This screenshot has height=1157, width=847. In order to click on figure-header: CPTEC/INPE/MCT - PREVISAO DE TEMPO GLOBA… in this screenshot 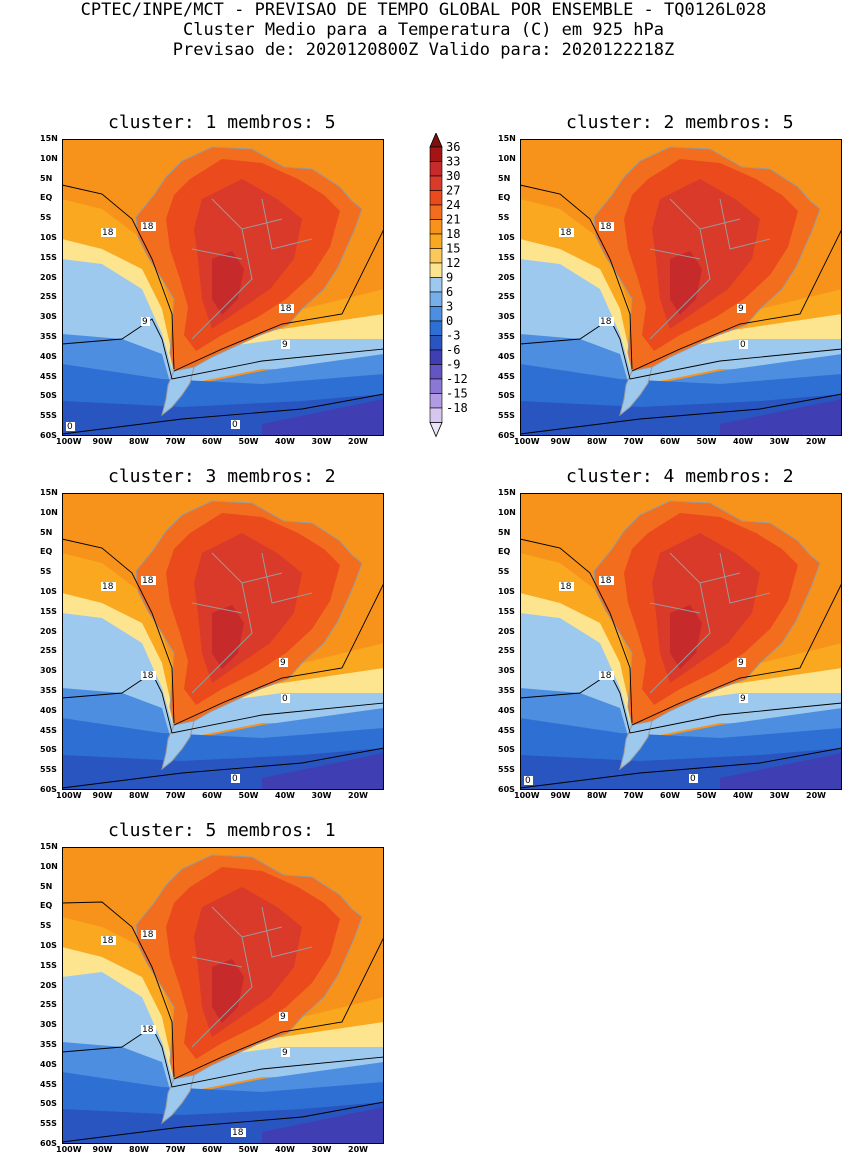, I will do `click(423, 30)`.